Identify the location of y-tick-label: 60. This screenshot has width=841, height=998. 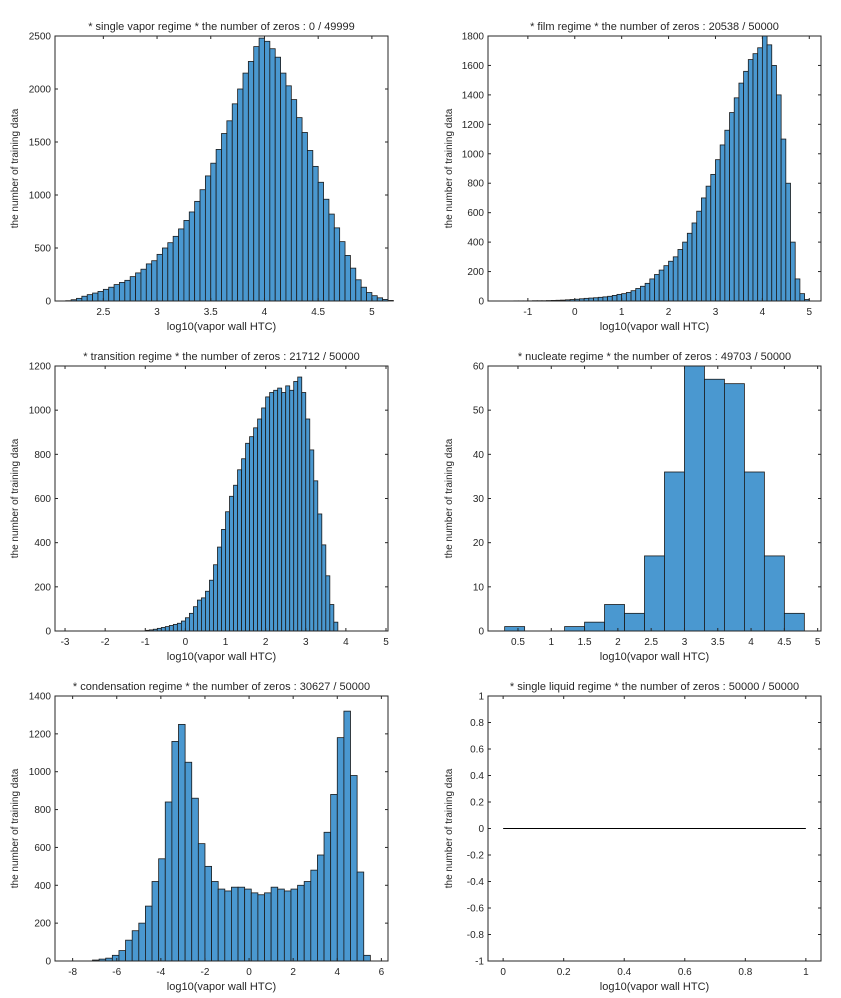
(479, 367).